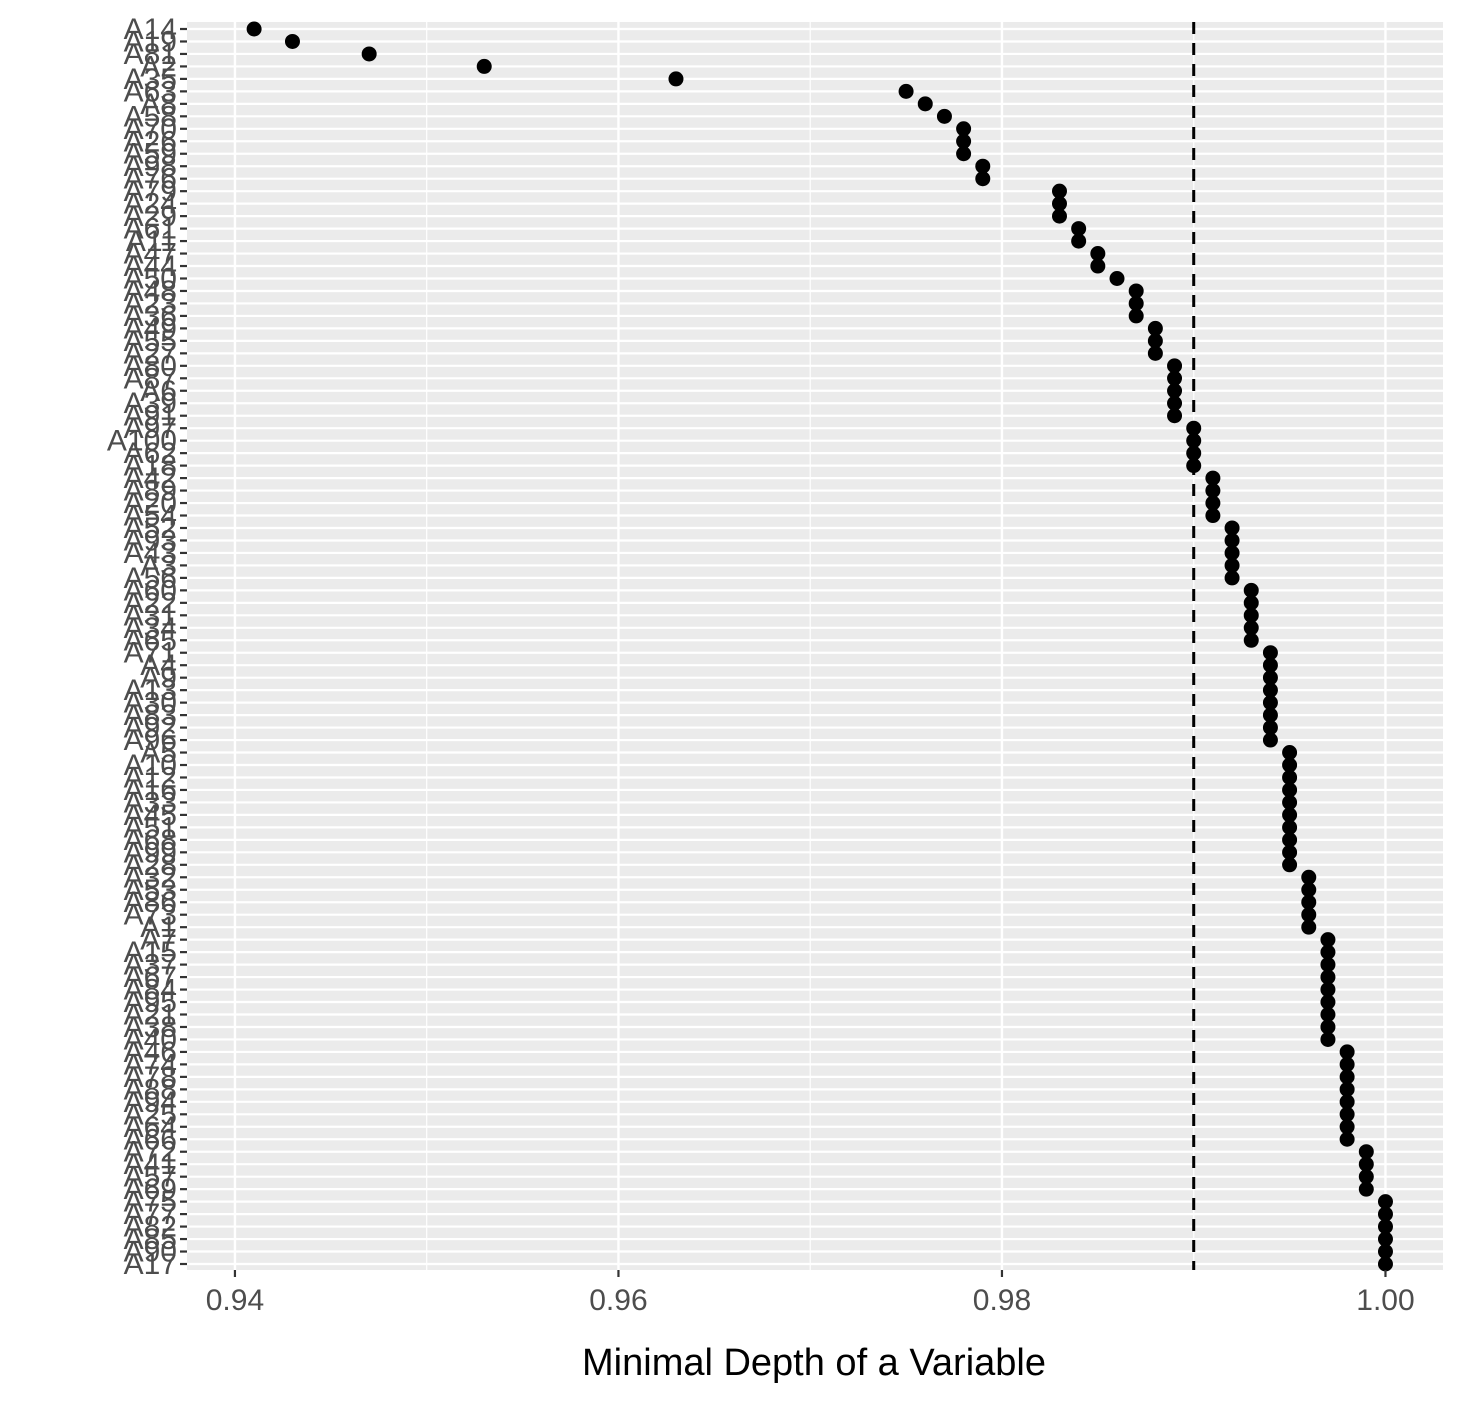 The height and width of the screenshot is (1409, 1465). Describe the element at coordinates (150, 590) in the screenshot. I see `y-tick-label: A60` at that location.